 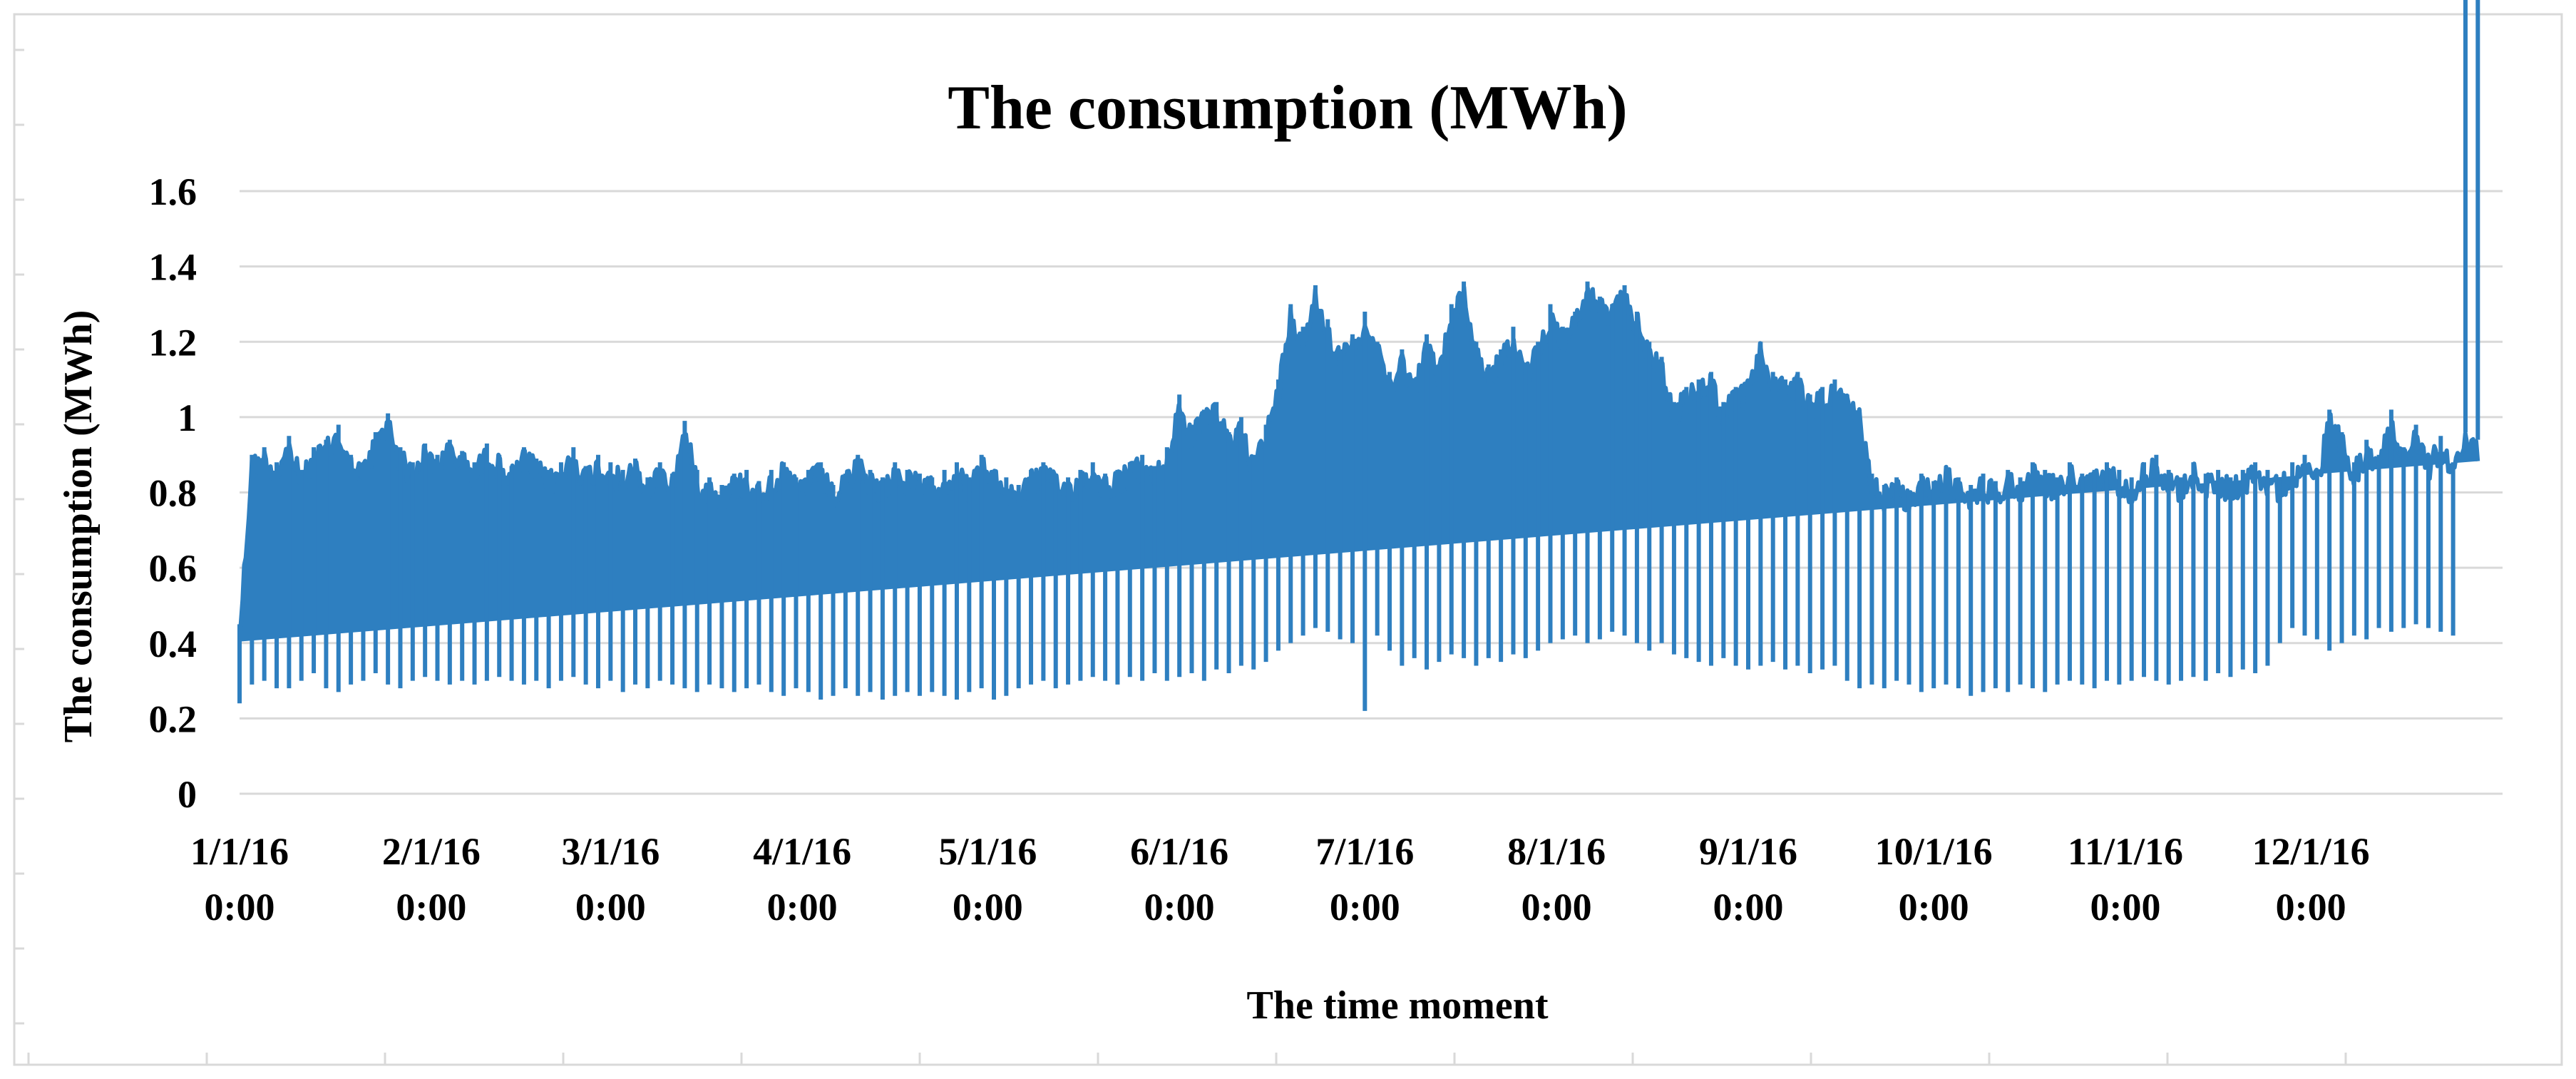 What do you see at coordinates (173, 644) in the screenshot?
I see `y-tick-label: 0.4` at bounding box center [173, 644].